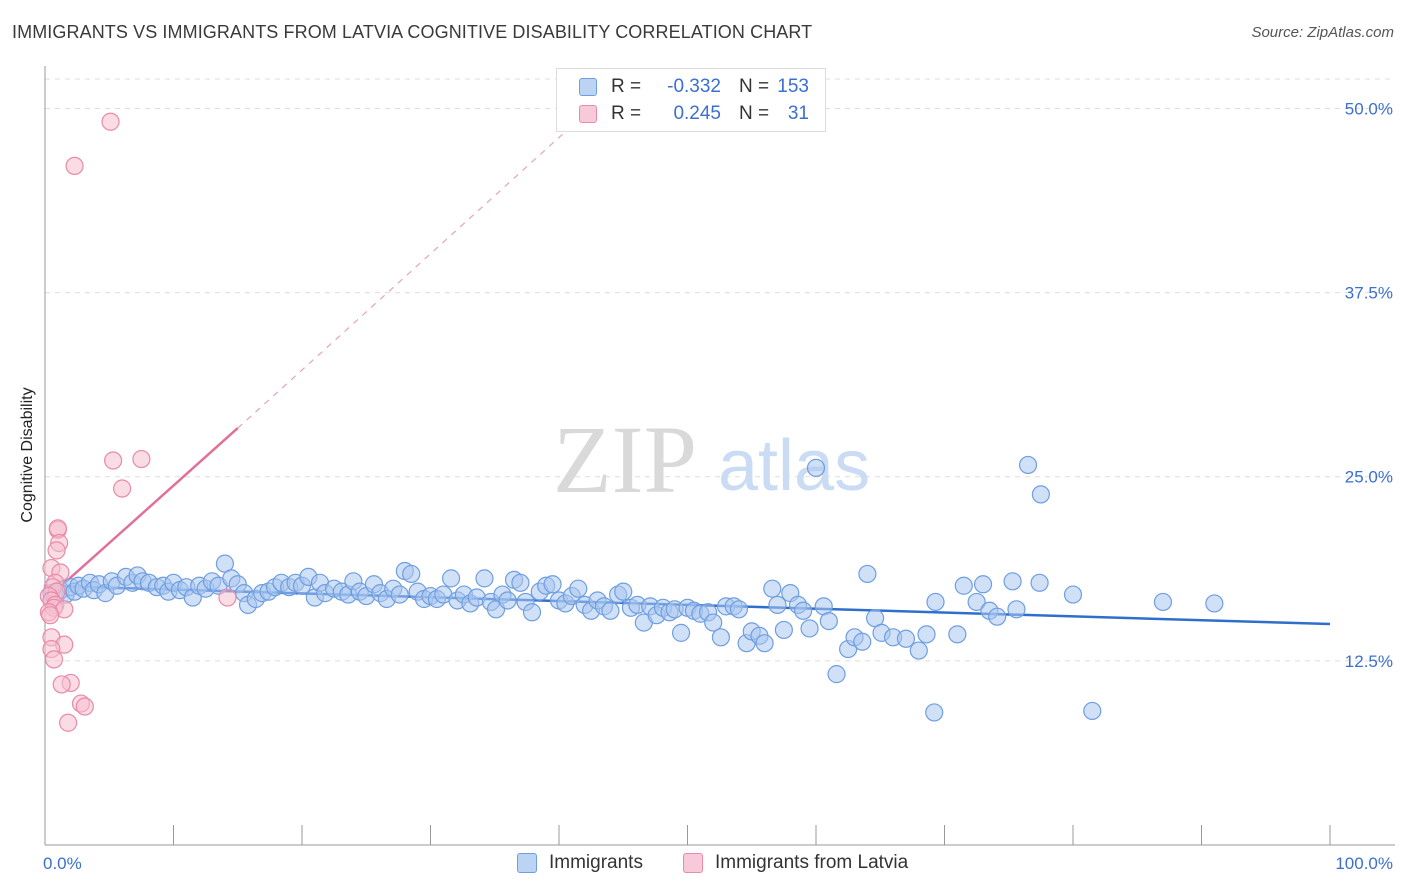  I want to click on y-tick-label: 37.5%, so click(1369, 293).